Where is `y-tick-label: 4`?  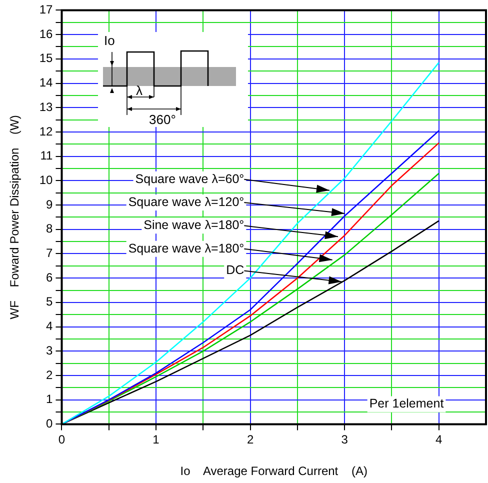
y-tick-label: 4 is located at coordinates (50, 326).